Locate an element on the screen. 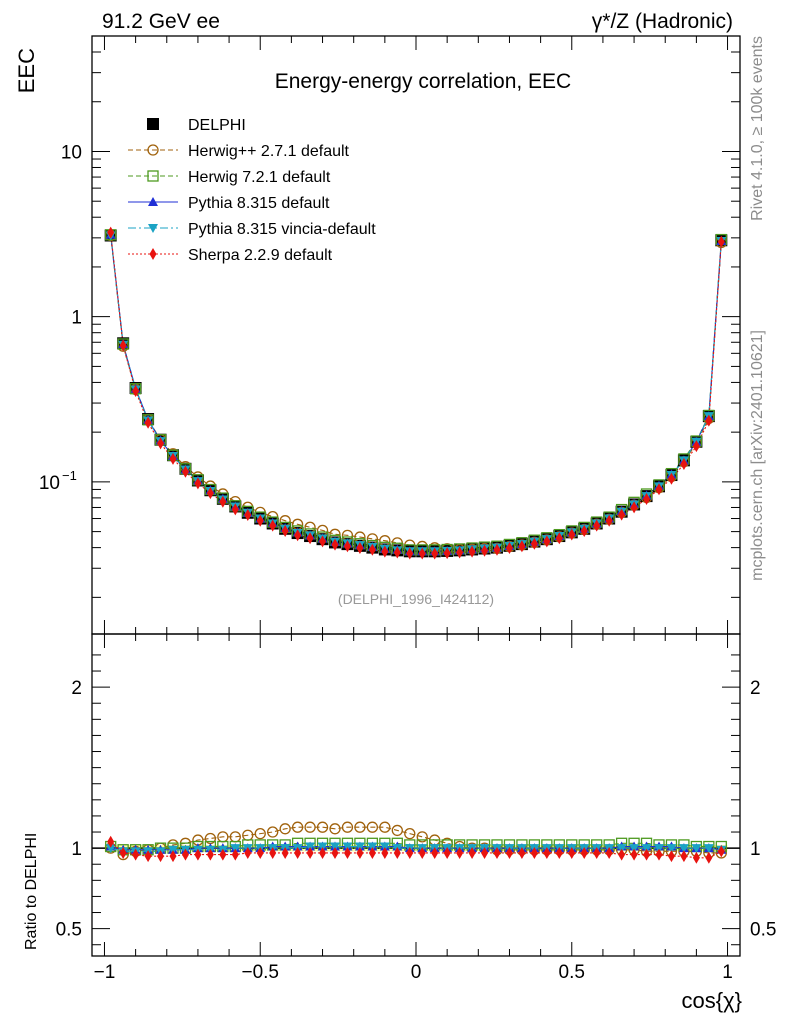 This screenshot has width=786, height=1024. ratio-y-tick-label-right: 0.5 is located at coordinates (763, 930).